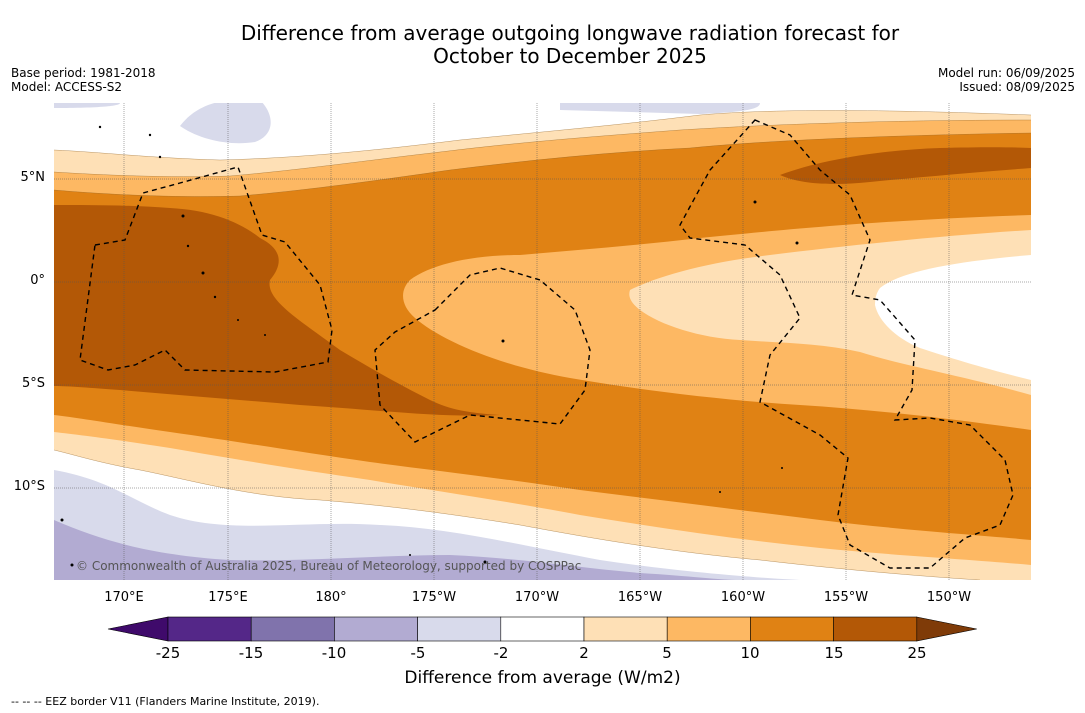  Describe the element at coordinates (418, 653) in the screenshot. I see `colorbar-tick: -5` at that location.